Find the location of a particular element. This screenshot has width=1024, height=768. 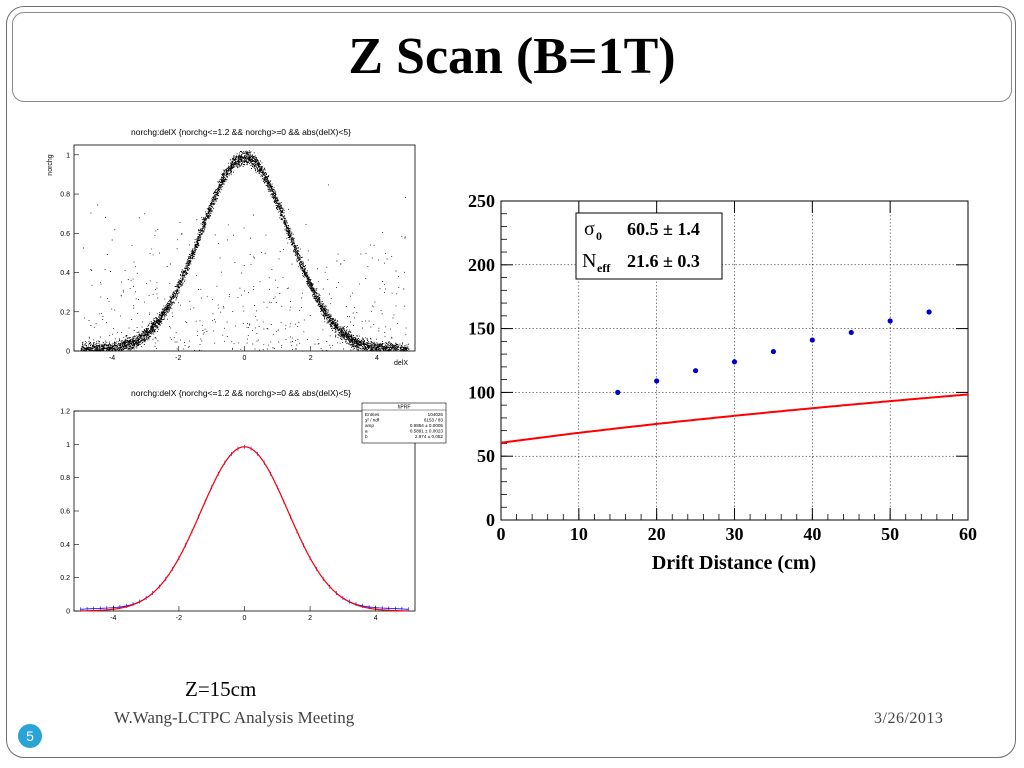

caption: Z=15cm is located at coordinates (221, 689).